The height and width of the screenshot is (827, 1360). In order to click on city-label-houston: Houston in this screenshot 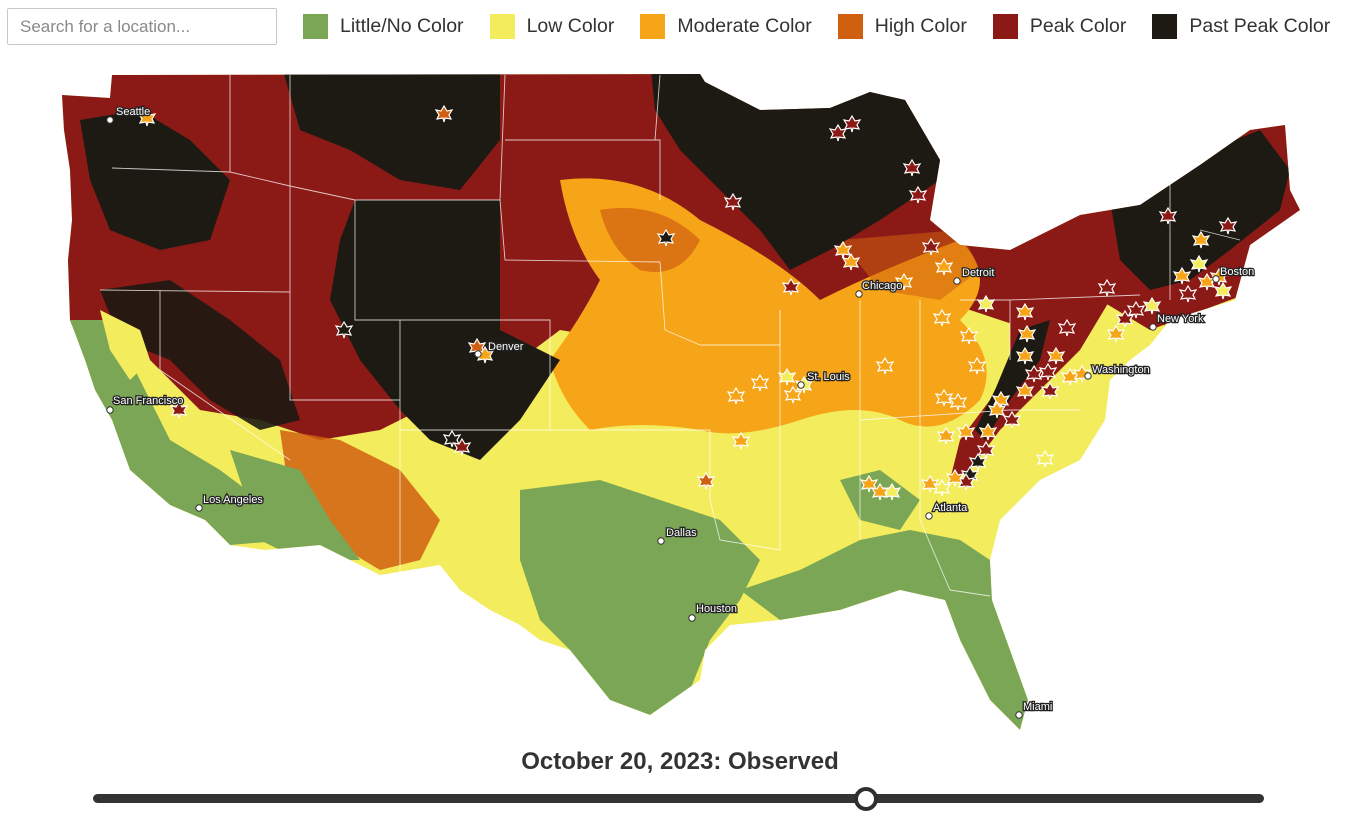, I will do `click(716, 609)`.